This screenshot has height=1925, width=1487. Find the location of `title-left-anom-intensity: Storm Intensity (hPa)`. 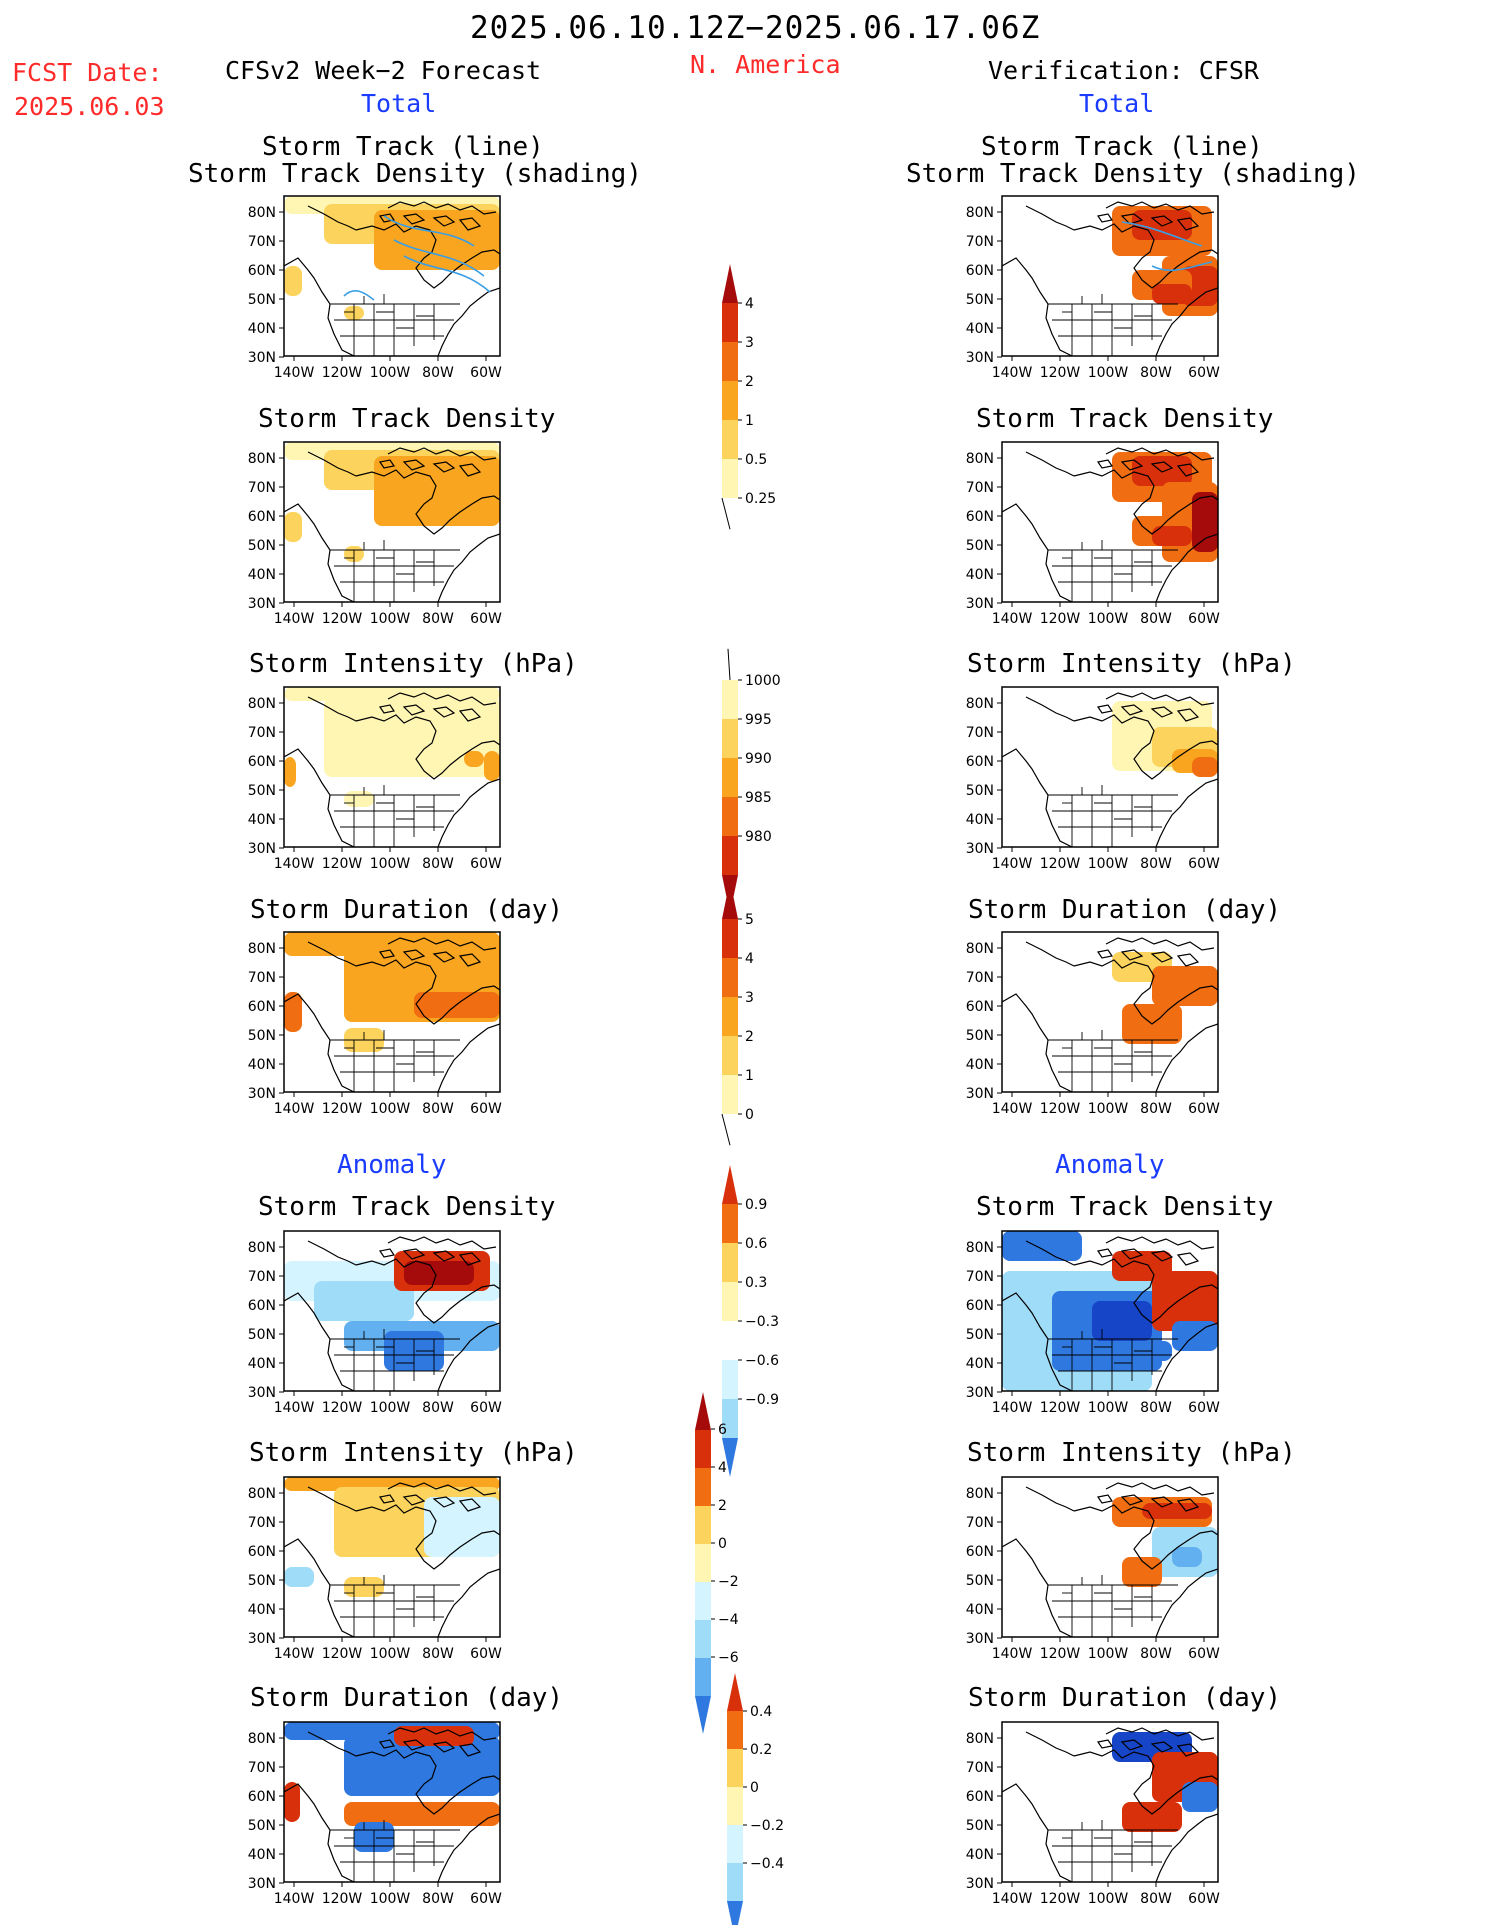

title-left-anom-intensity: Storm Intensity (hPa) is located at coordinates (413, 1453).